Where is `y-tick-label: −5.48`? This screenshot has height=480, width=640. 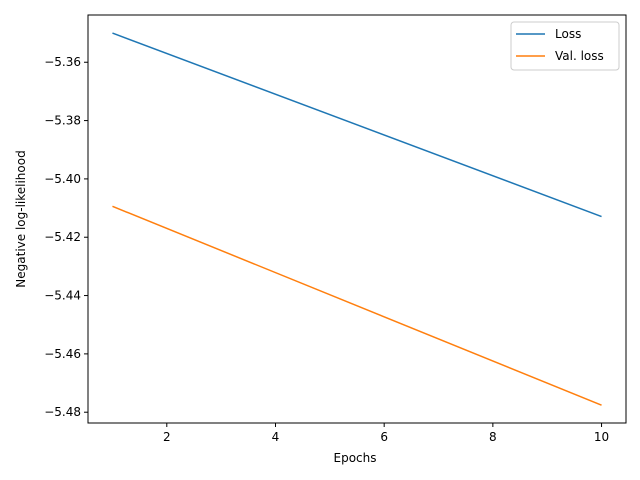
y-tick-label: −5.48 is located at coordinates (62, 412).